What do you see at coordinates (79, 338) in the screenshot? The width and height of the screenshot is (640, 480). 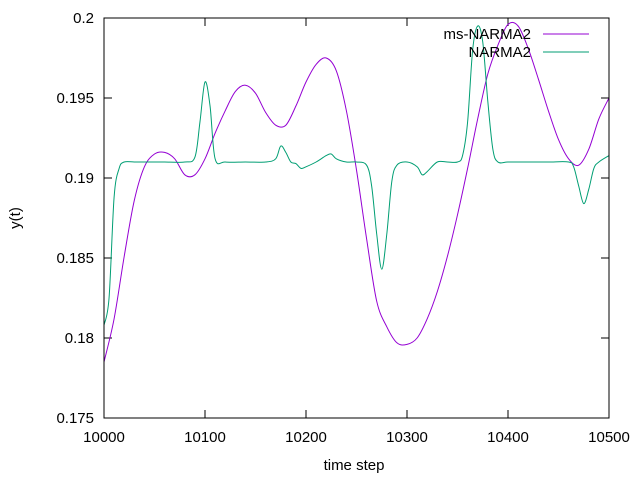 I see `y-tick-label: 0.18` at bounding box center [79, 338].